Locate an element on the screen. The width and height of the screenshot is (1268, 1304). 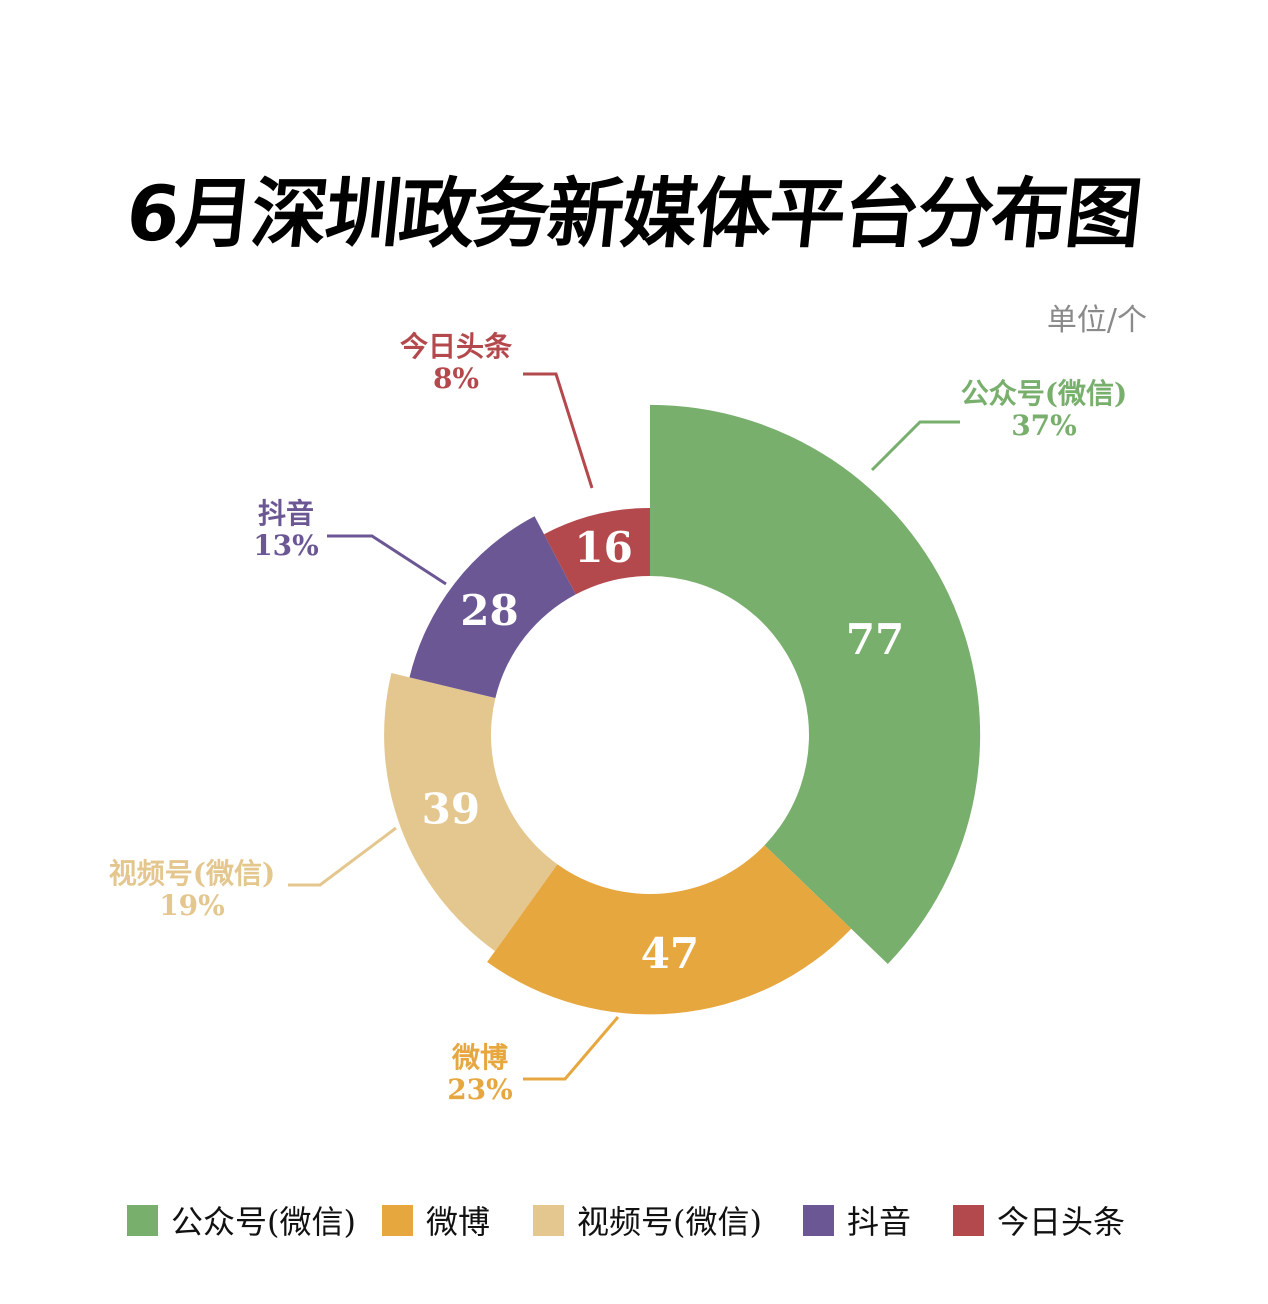
legend-item-2: 视频号(微信) is located at coordinates (647, 1220).